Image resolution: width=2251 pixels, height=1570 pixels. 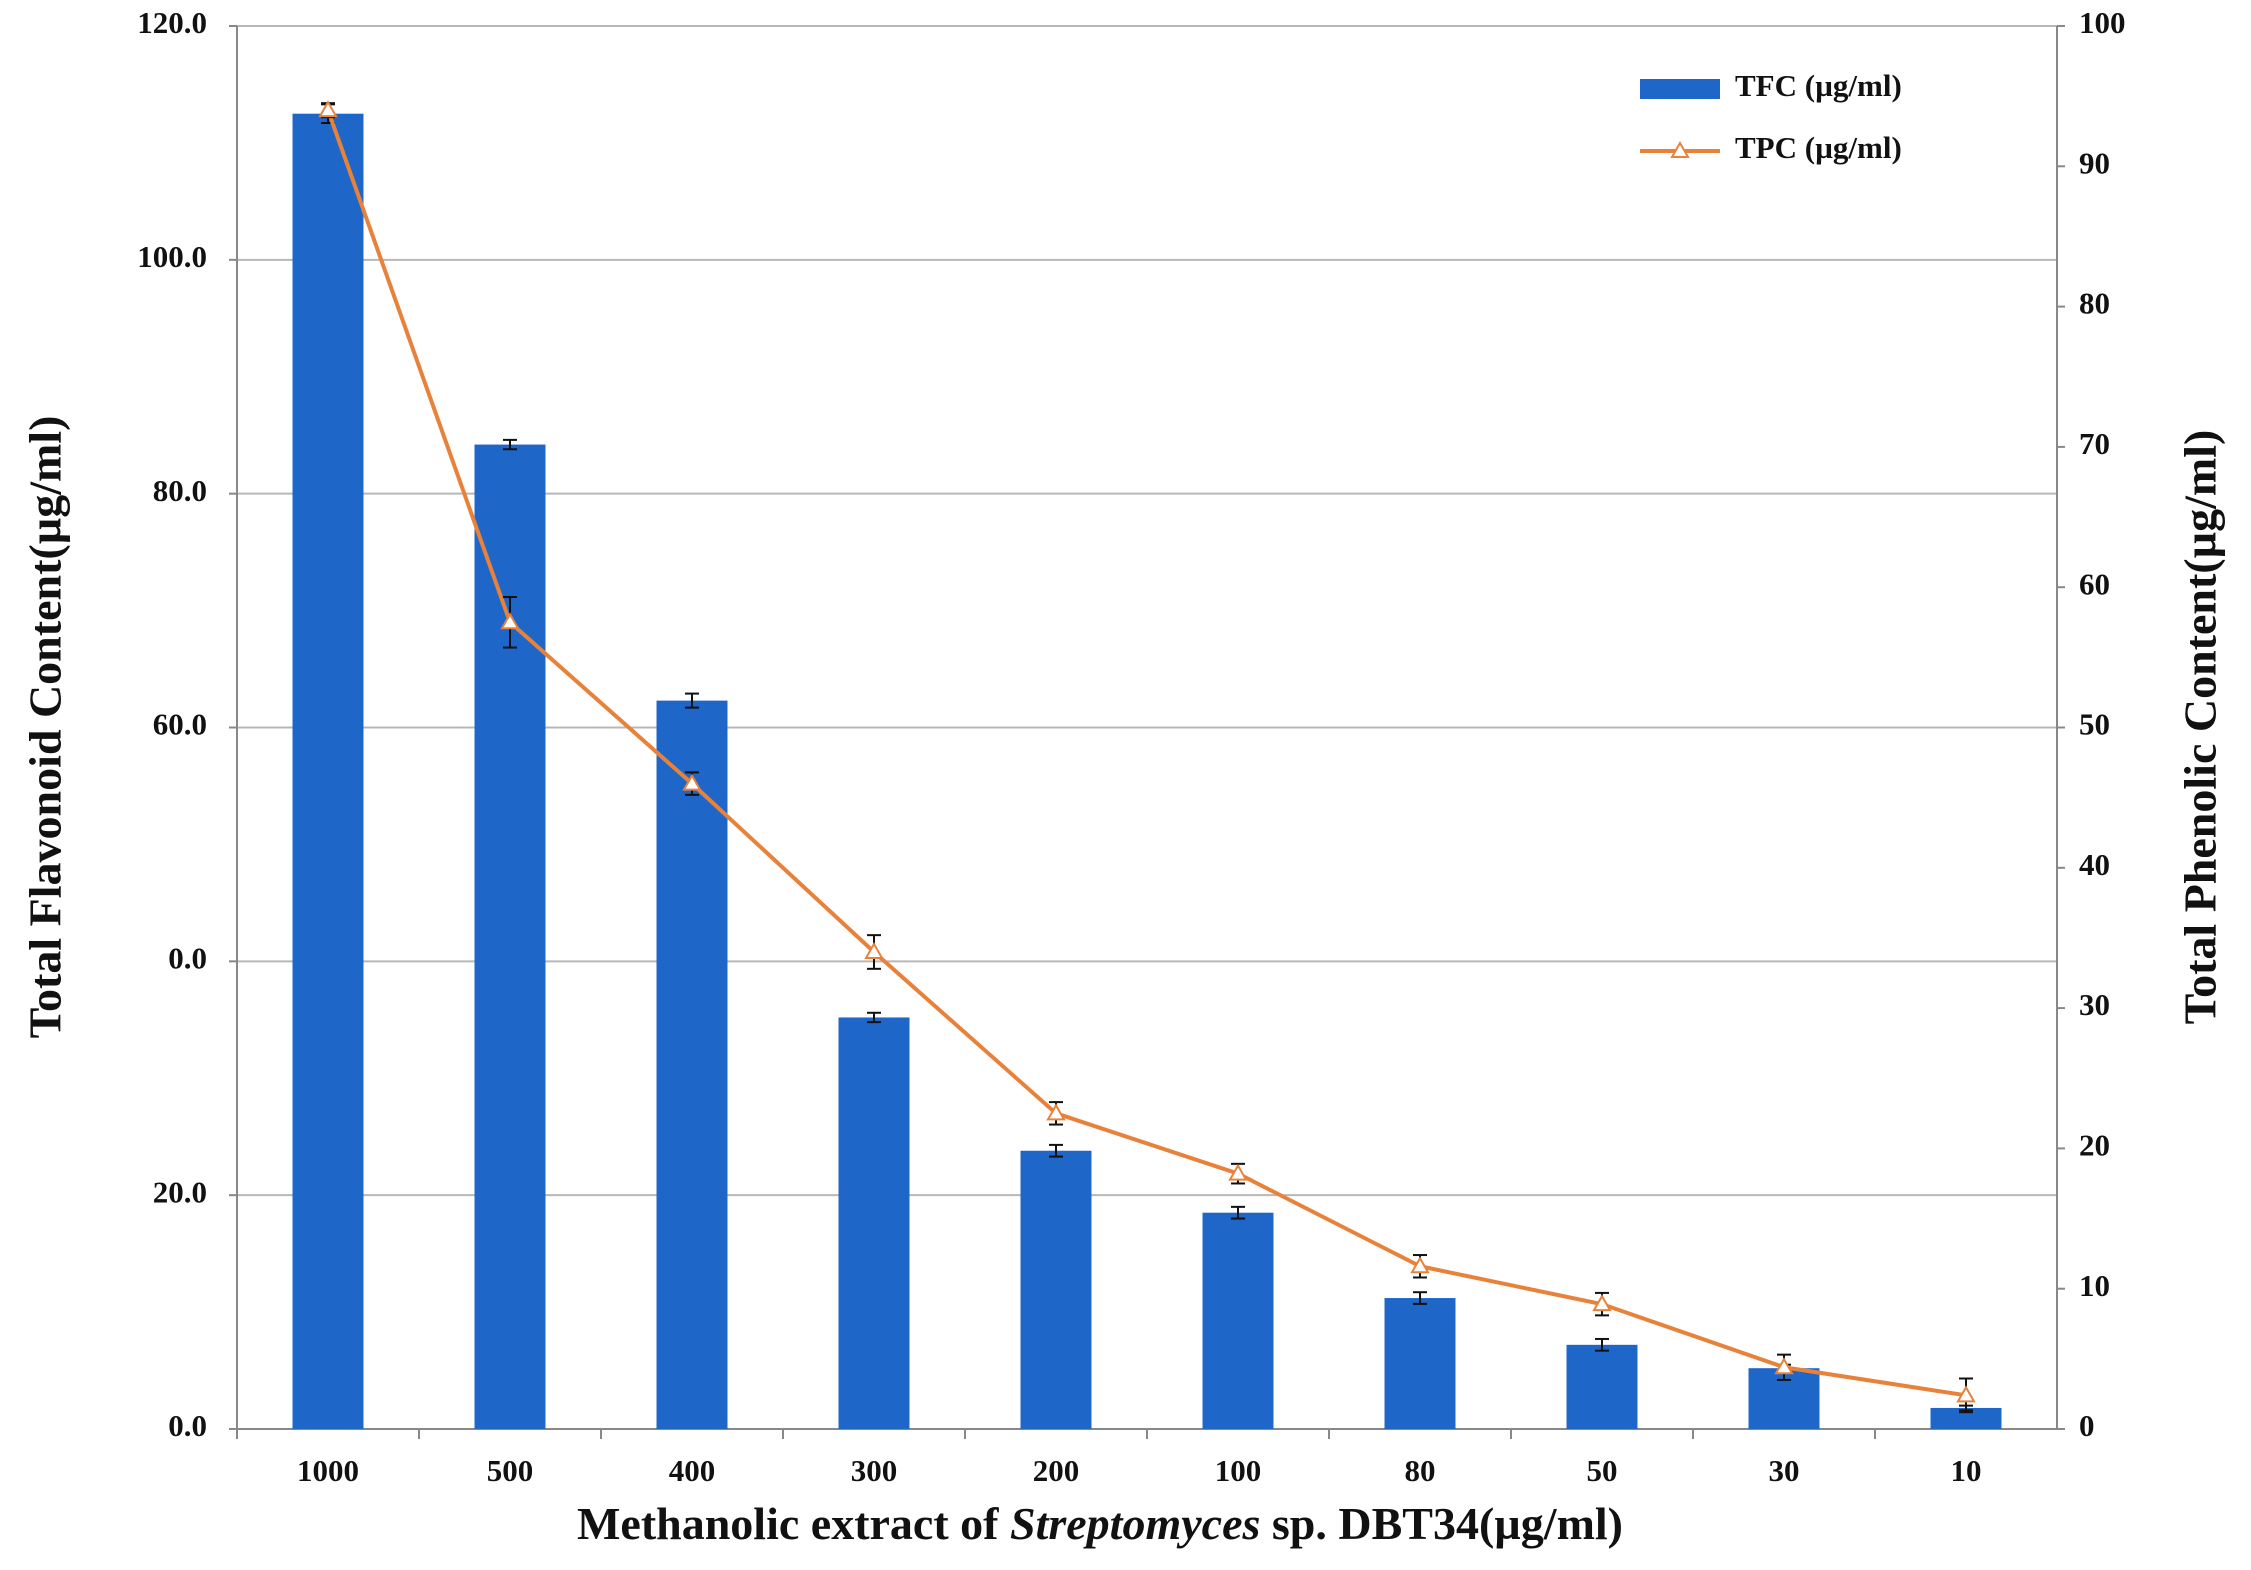 I want to click on x-tick-label: 10, so click(x=1966, y=1470).